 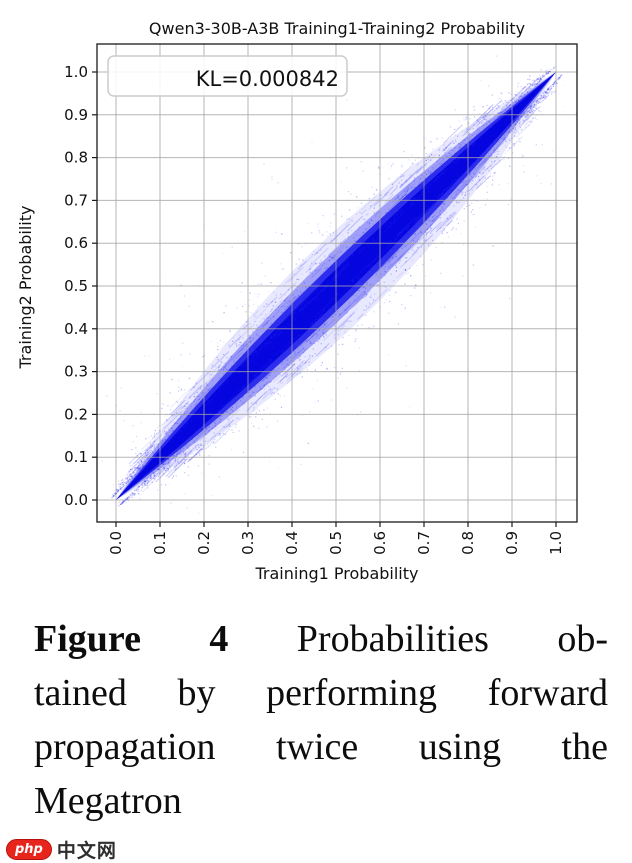 What do you see at coordinates (547, 693) in the screenshot?
I see `caption-word: forward` at bounding box center [547, 693].